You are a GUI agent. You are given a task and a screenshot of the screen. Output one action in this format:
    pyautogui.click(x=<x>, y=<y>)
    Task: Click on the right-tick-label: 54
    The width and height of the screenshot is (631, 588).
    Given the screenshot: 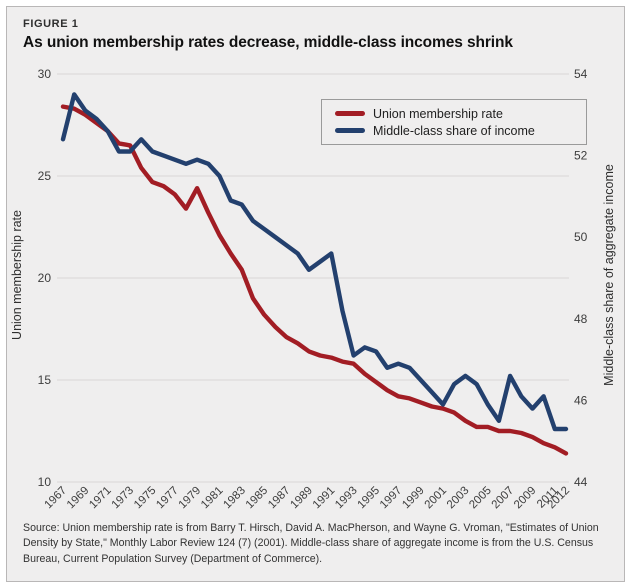 What is the action you would take?
    pyautogui.click(x=581, y=74)
    